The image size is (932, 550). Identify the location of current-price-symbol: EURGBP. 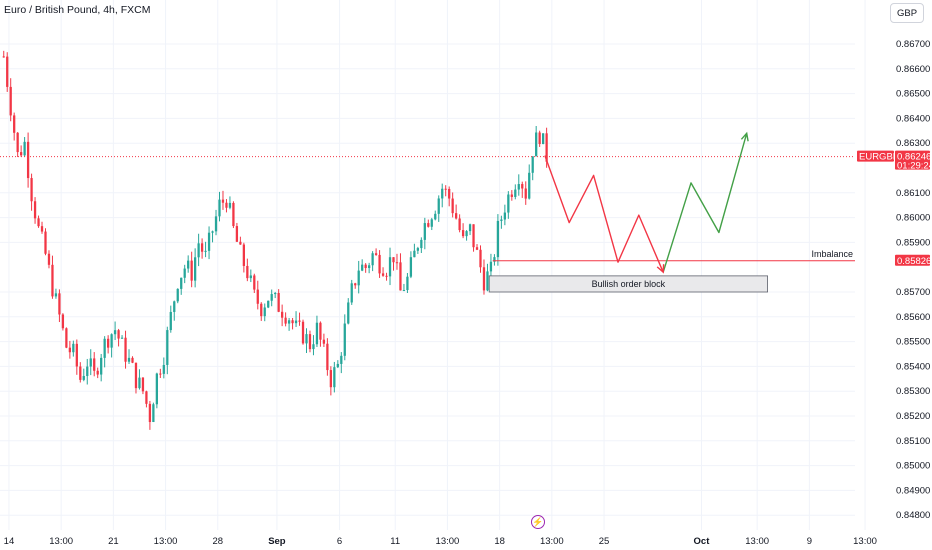
(879, 157).